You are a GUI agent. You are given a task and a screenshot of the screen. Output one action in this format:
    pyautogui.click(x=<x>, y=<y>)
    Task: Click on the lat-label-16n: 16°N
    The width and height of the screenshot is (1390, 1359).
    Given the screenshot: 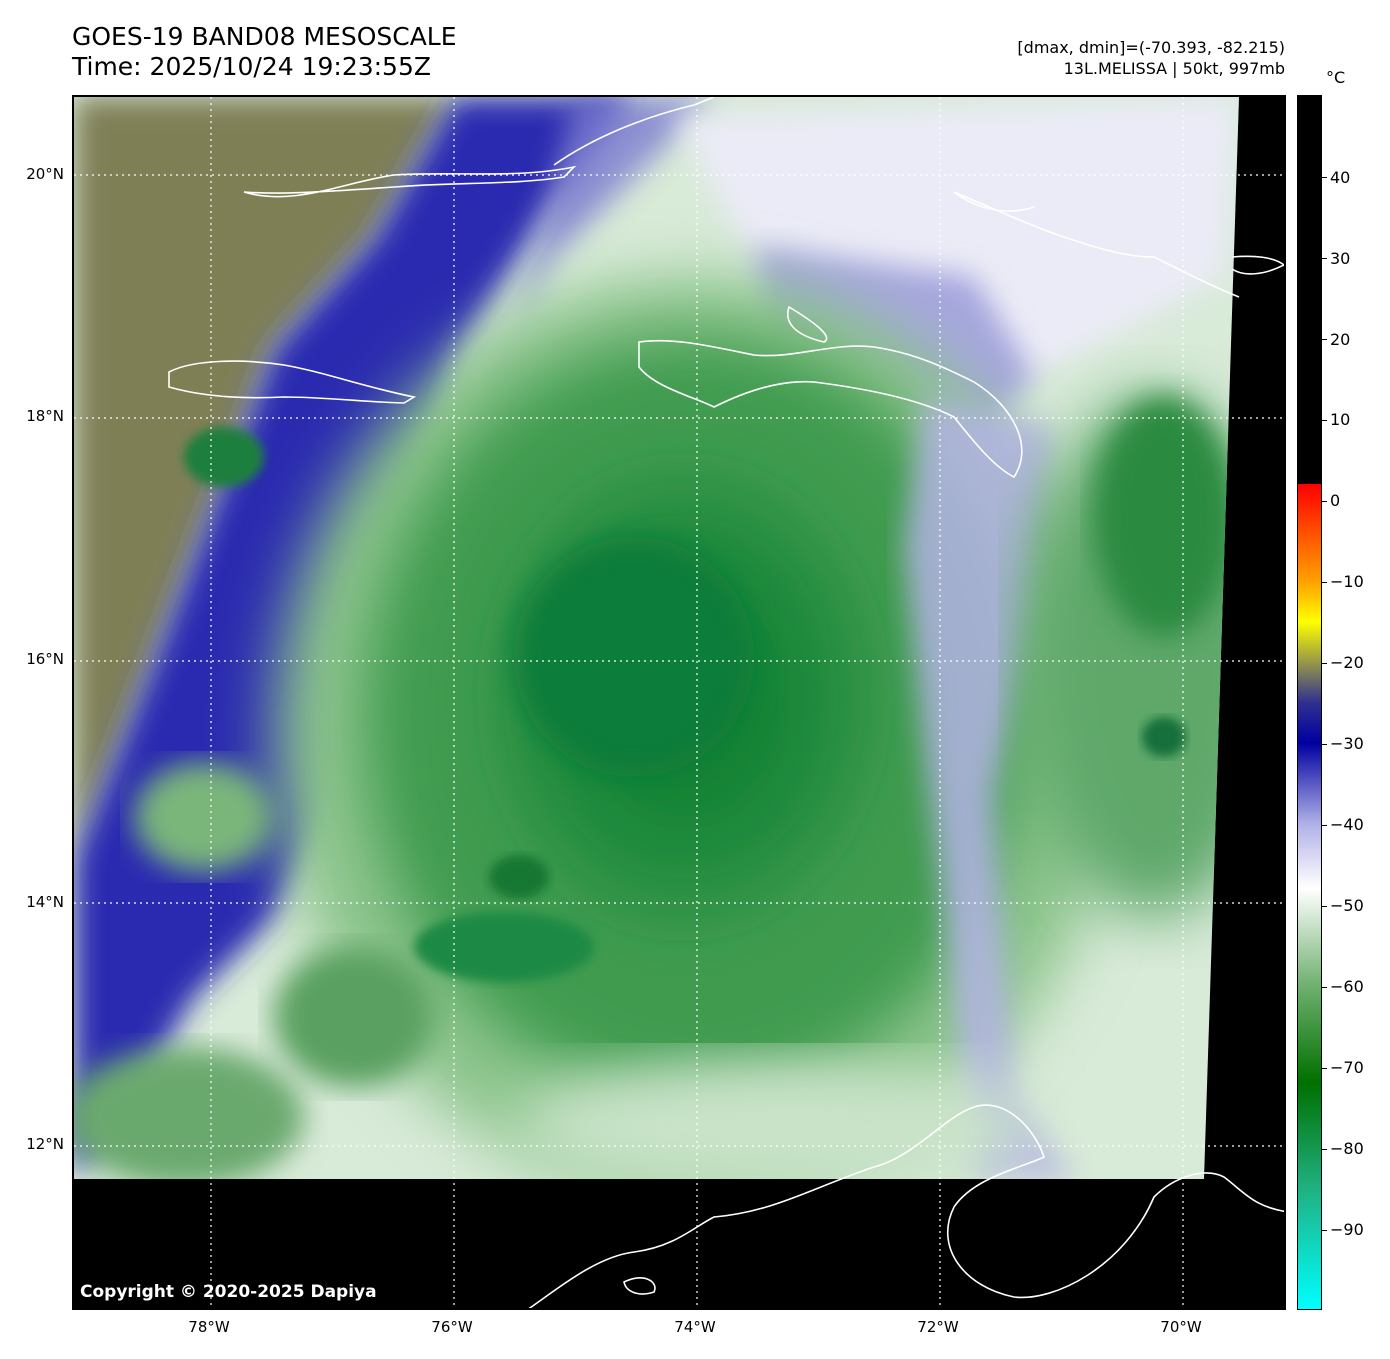 What is the action you would take?
    pyautogui.click(x=45, y=659)
    